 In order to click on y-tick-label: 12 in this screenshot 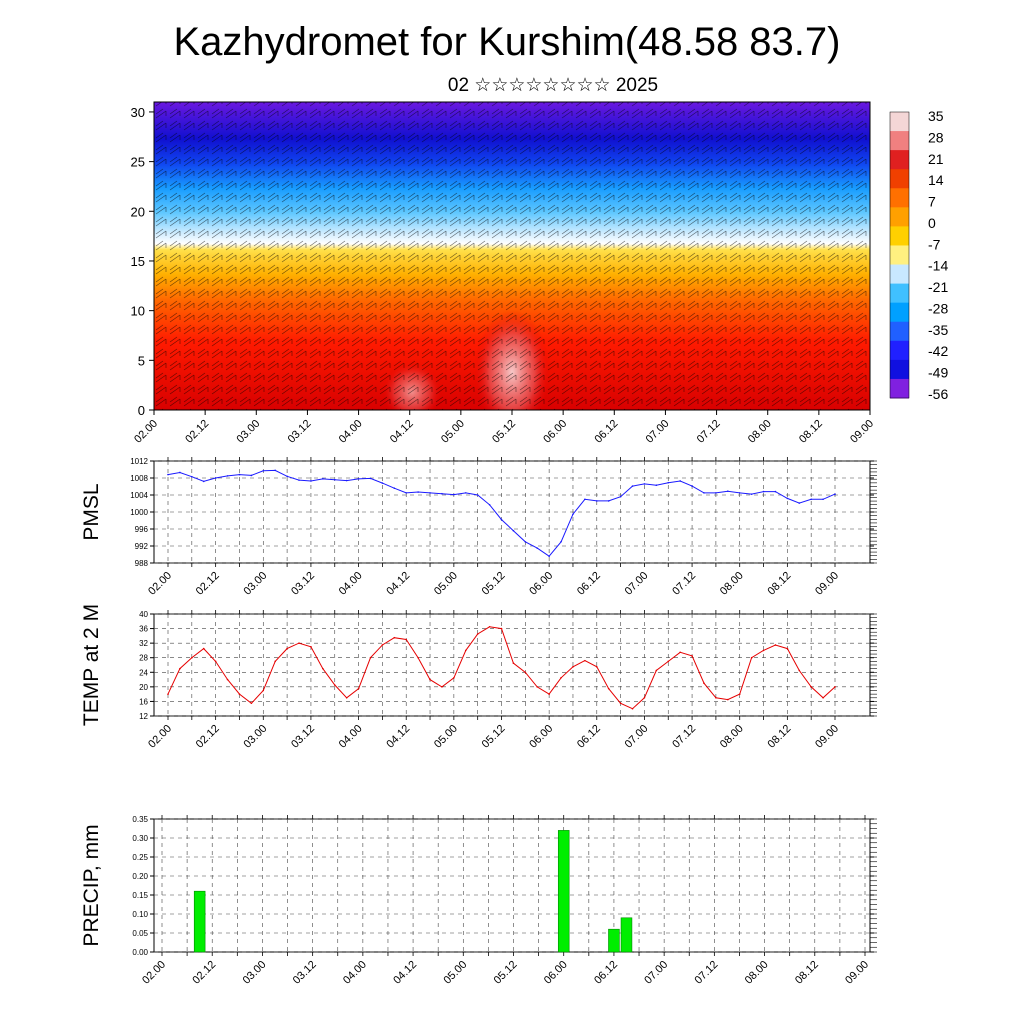, I will do `click(143, 716)`.